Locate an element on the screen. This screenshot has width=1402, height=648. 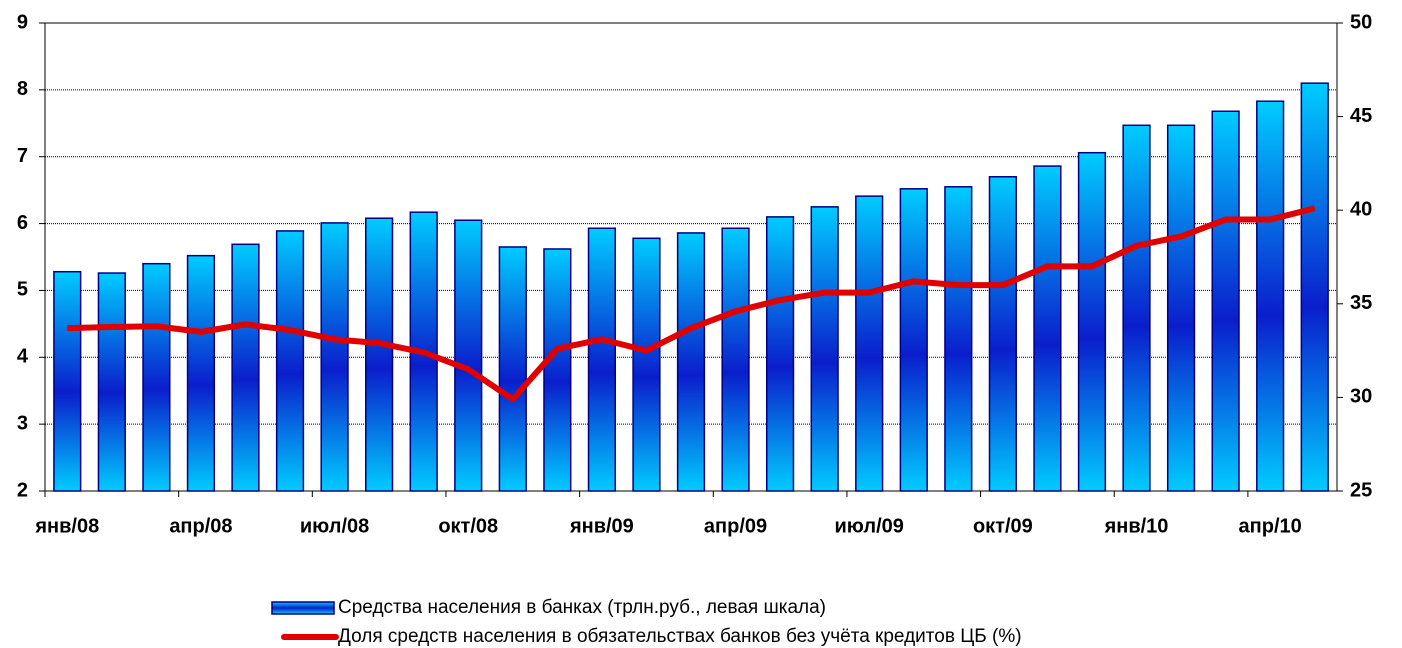
y-tick-label: 7 is located at coordinates (22, 156).